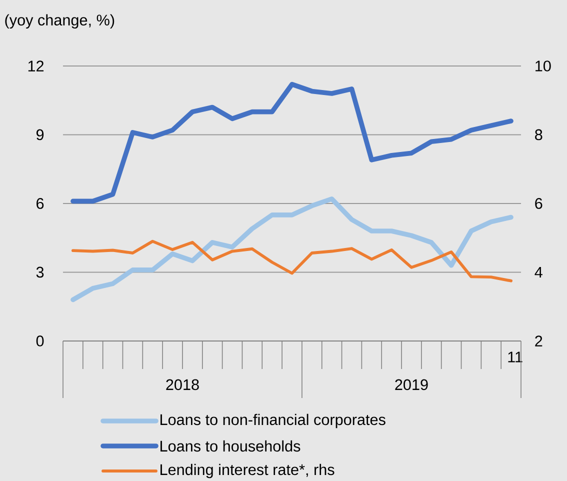 The image size is (567, 481). What do you see at coordinates (538, 203) in the screenshot?
I see `y2-tick-label: 6` at bounding box center [538, 203].